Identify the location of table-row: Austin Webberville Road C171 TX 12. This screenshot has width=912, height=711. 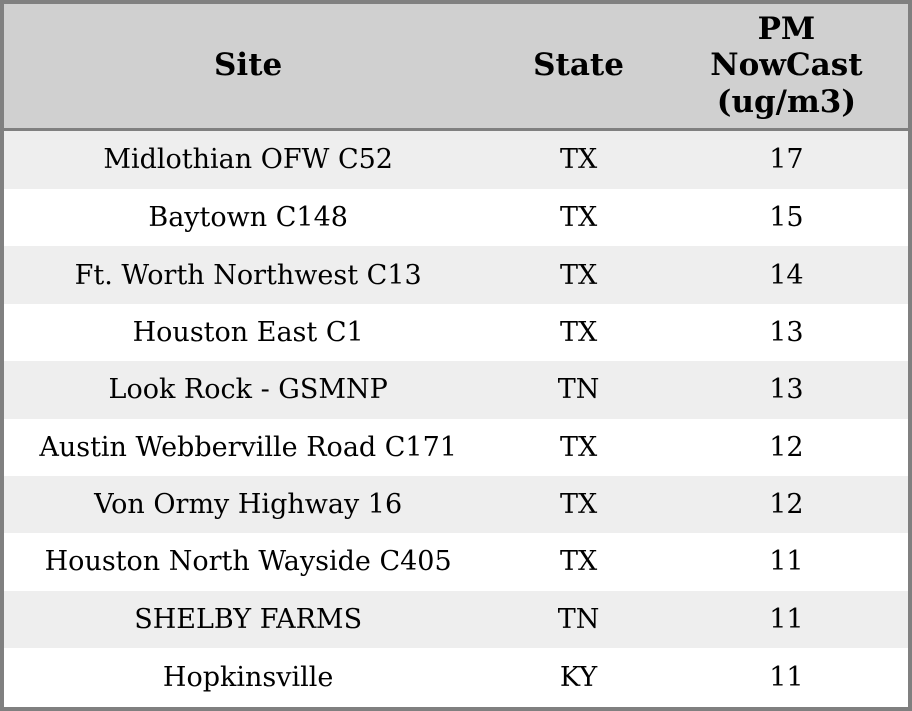
(456, 447).